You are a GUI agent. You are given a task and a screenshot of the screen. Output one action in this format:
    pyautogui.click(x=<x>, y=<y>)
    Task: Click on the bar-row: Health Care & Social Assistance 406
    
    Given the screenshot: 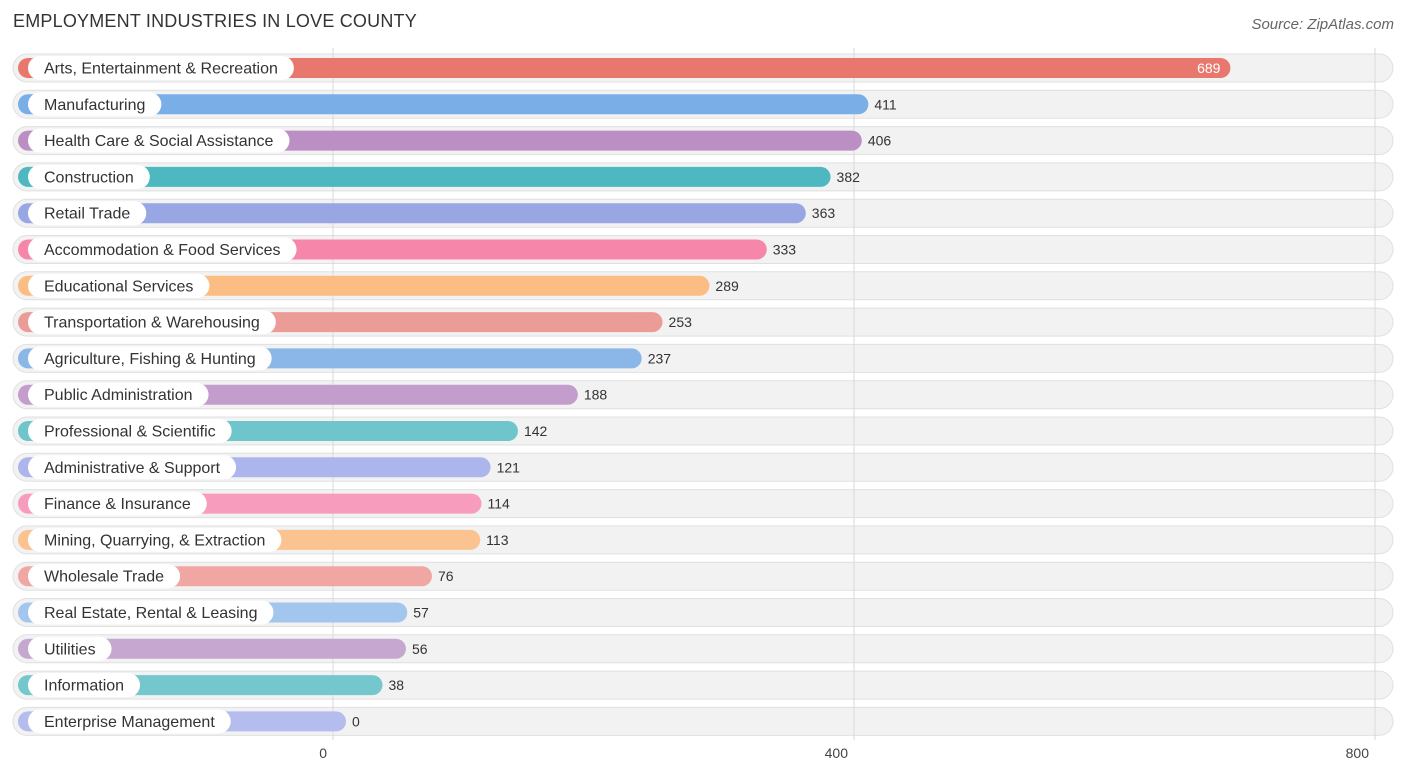 What is the action you would take?
    pyautogui.click(x=455, y=140)
    